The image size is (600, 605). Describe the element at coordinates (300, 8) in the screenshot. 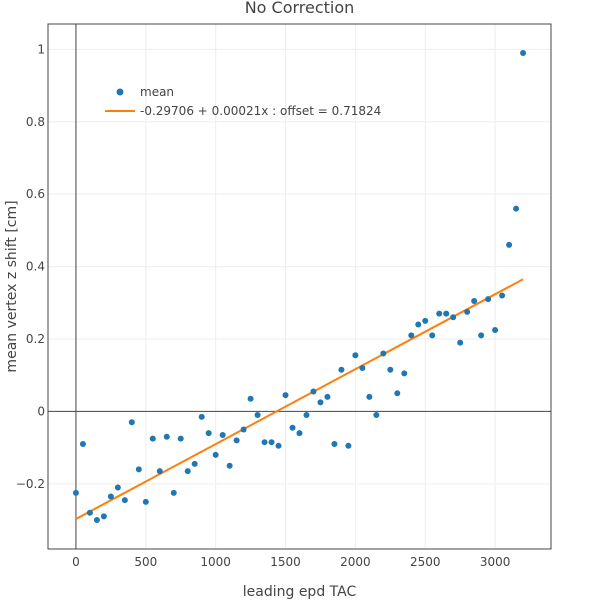

I see `chart-title: No Correction` at that location.